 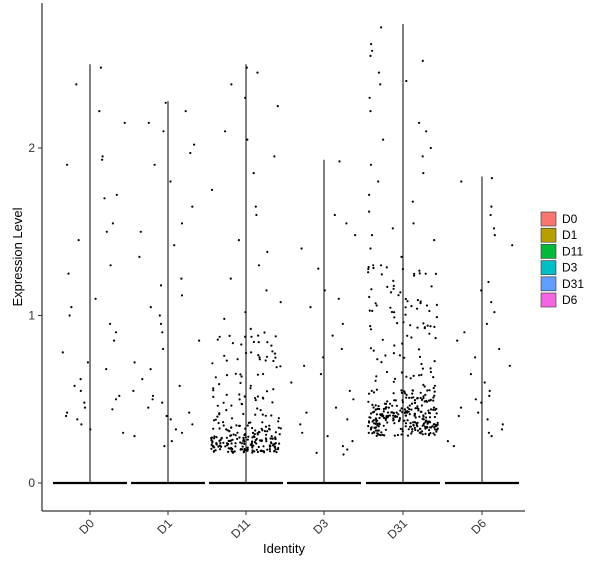 I want to click on y-tick-label: 2, so click(x=31, y=148).